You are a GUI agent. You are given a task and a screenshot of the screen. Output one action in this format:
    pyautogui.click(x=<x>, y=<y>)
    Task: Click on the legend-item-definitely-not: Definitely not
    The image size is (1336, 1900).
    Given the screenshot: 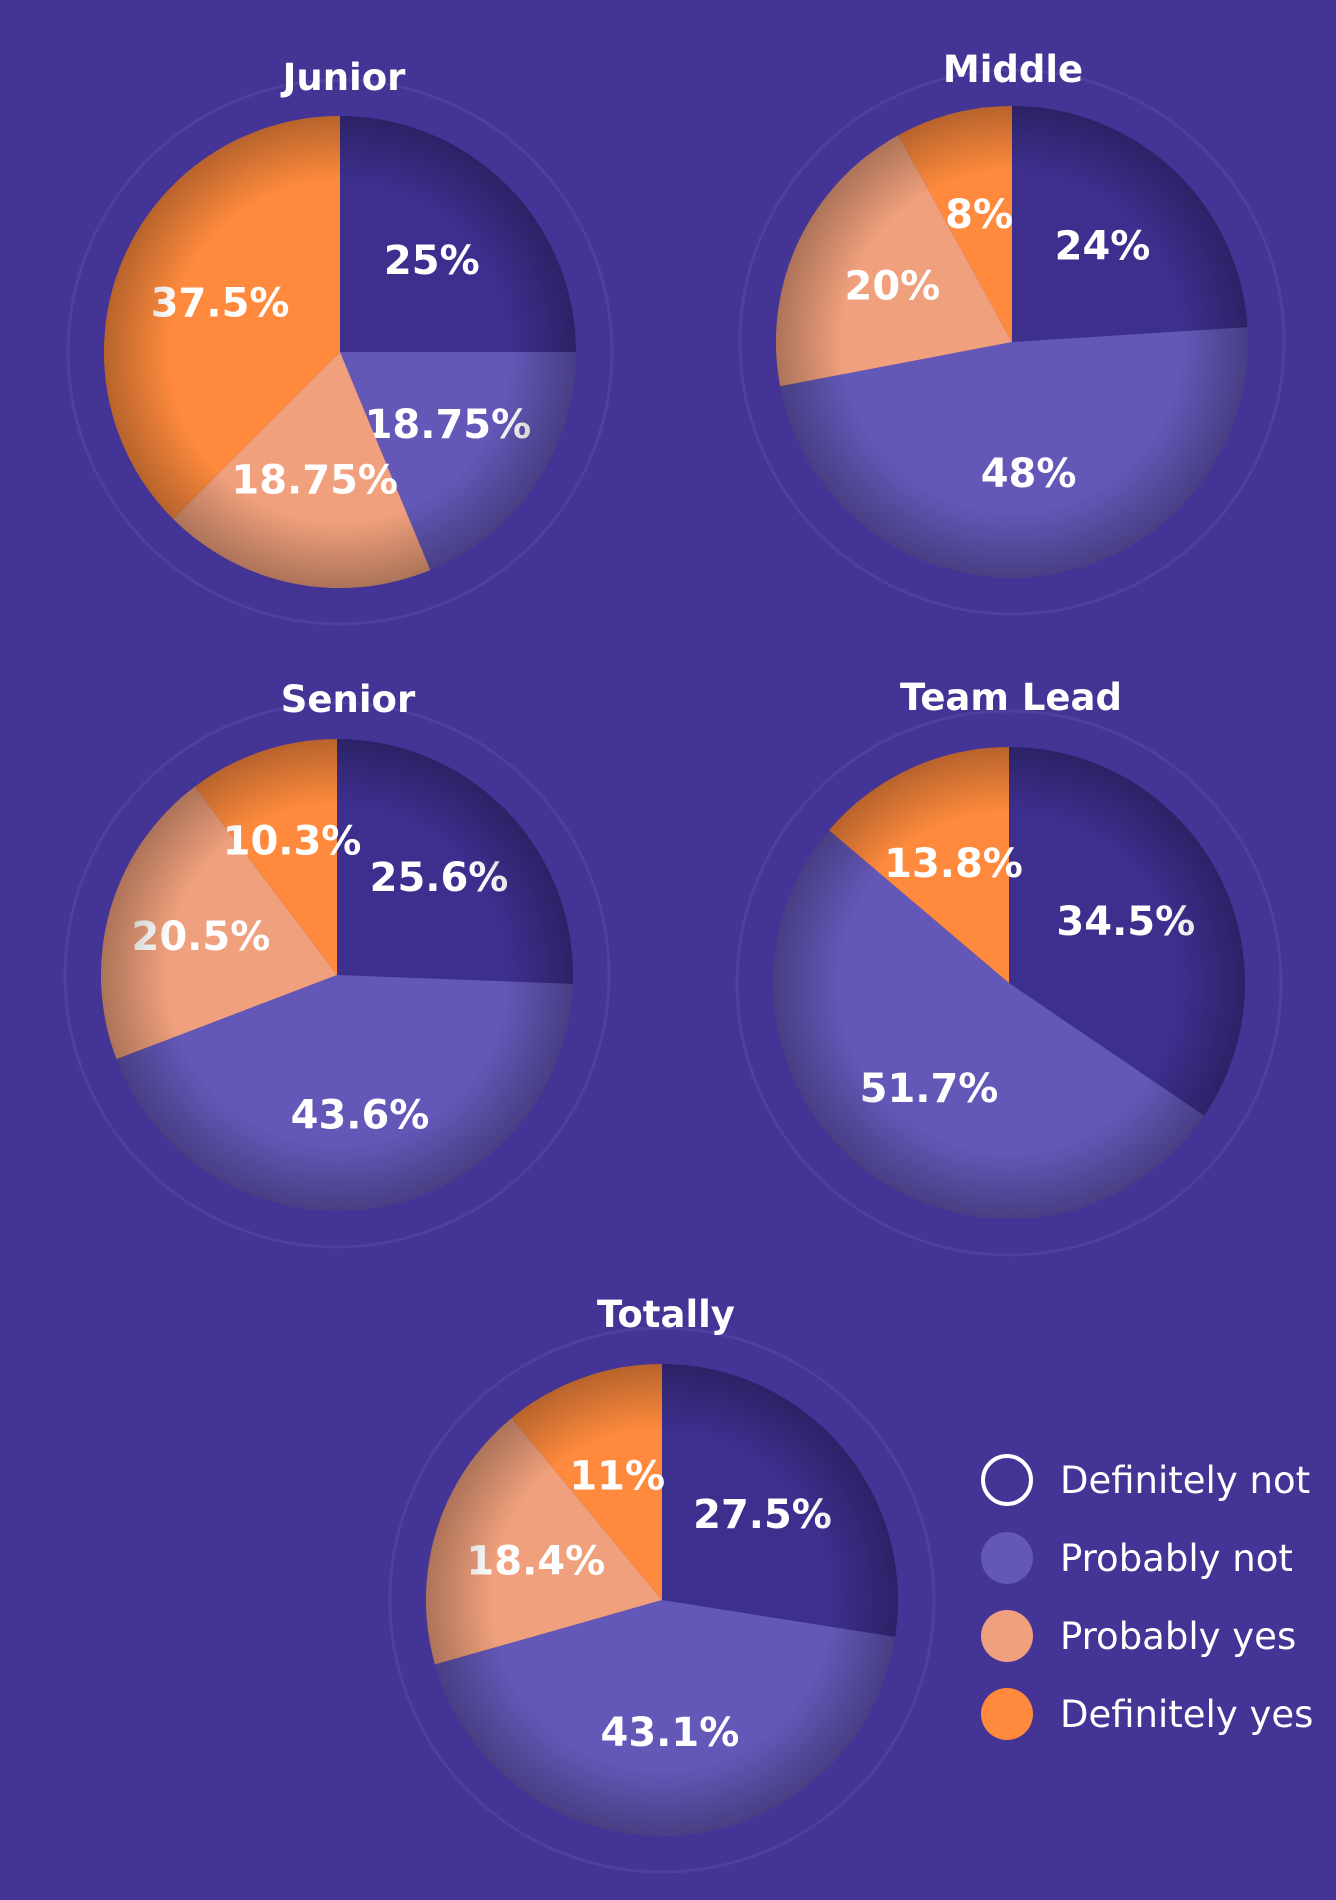 What is the action you would take?
    pyautogui.click(x=1145, y=1480)
    